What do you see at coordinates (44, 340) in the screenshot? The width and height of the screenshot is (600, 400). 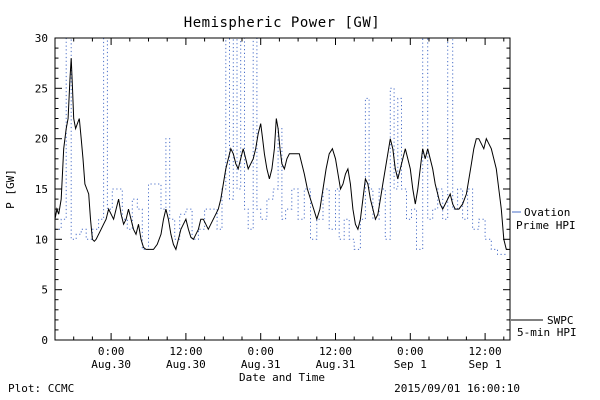 I see `y-tick-label: 0` at bounding box center [44, 340].